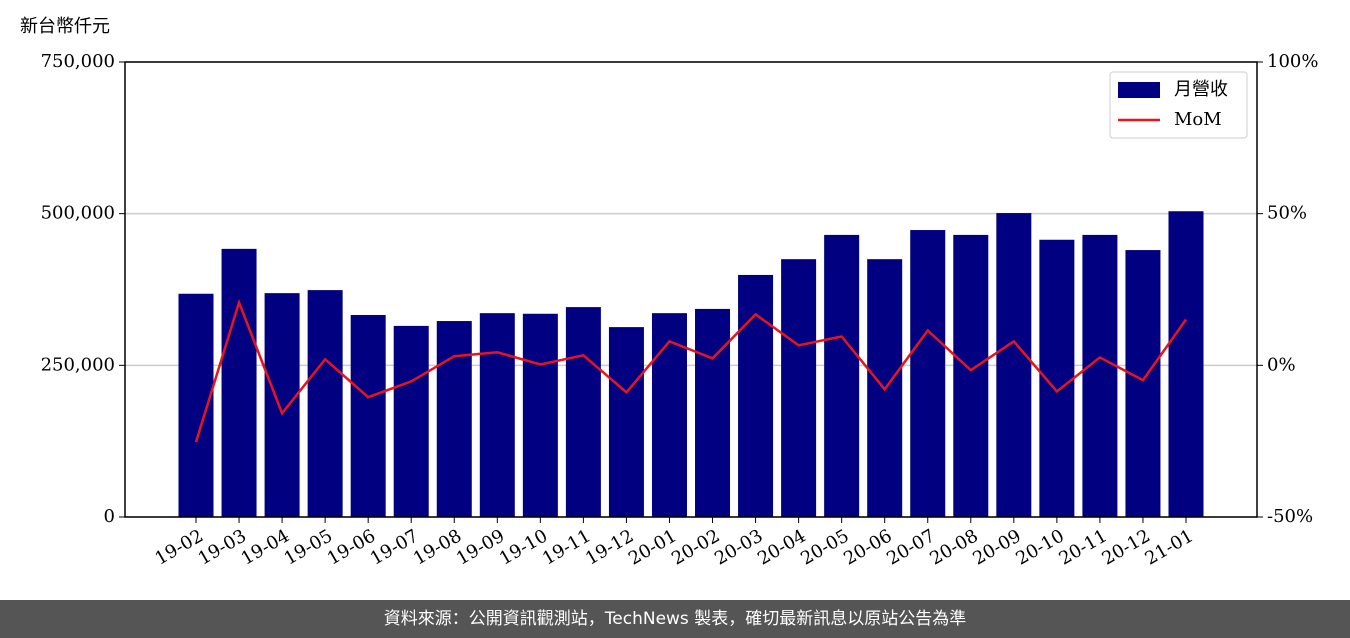  What do you see at coordinates (109, 516) in the screenshot?
I see `y-tick-label: 0` at bounding box center [109, 516].